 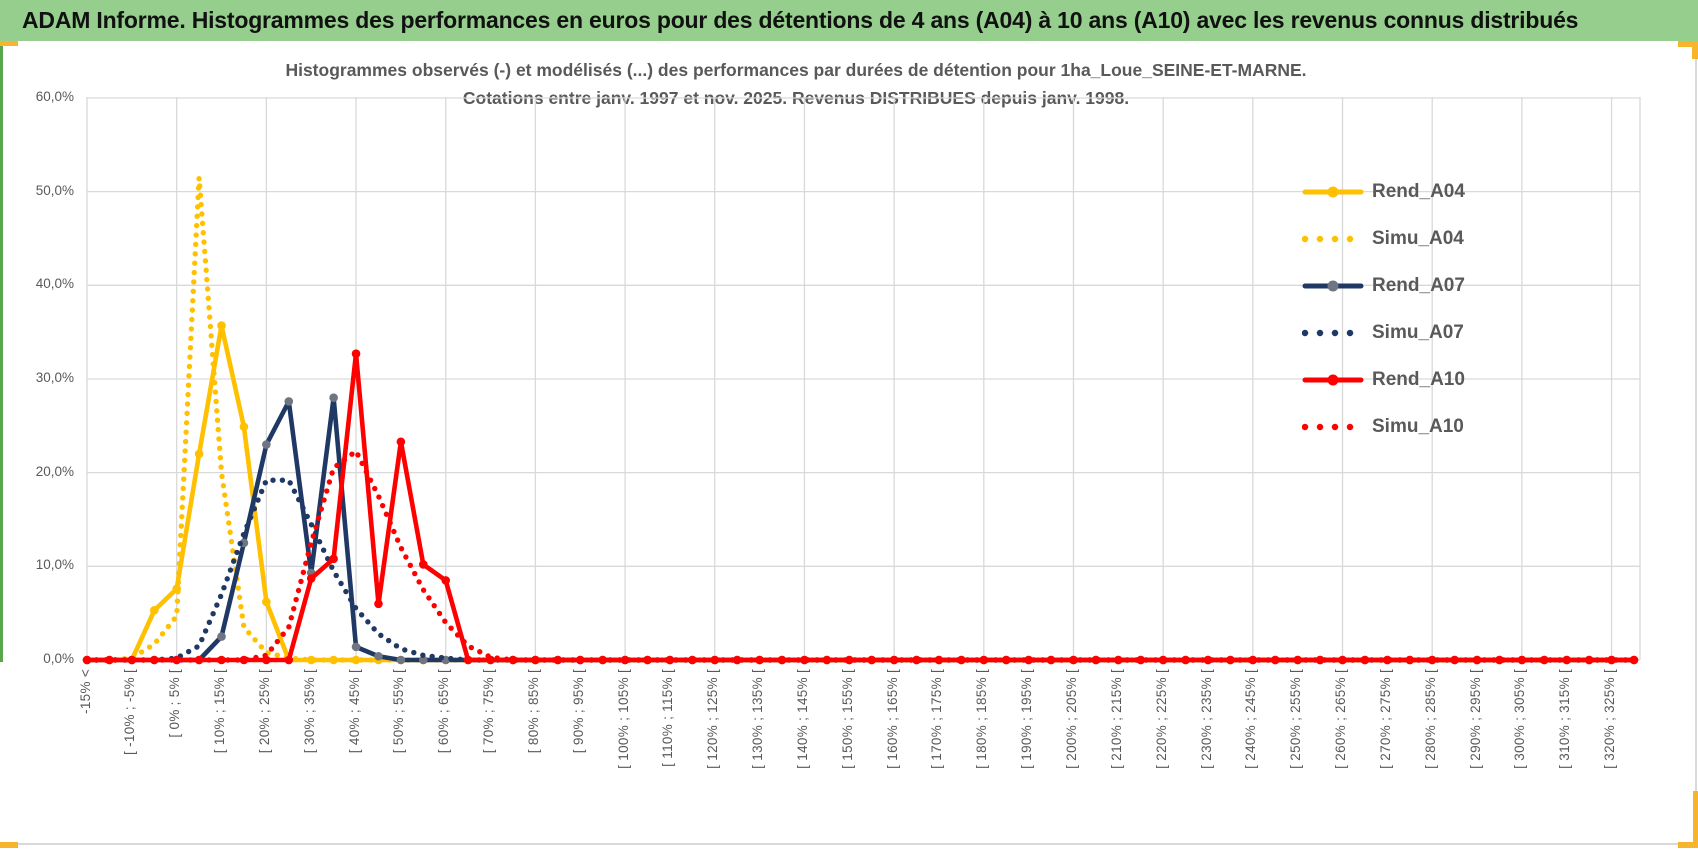 What do you see at coordinates (54, 190) in the screenshot?
I see `y-tick-label: 50,0%` at bounding box center [54, 190].